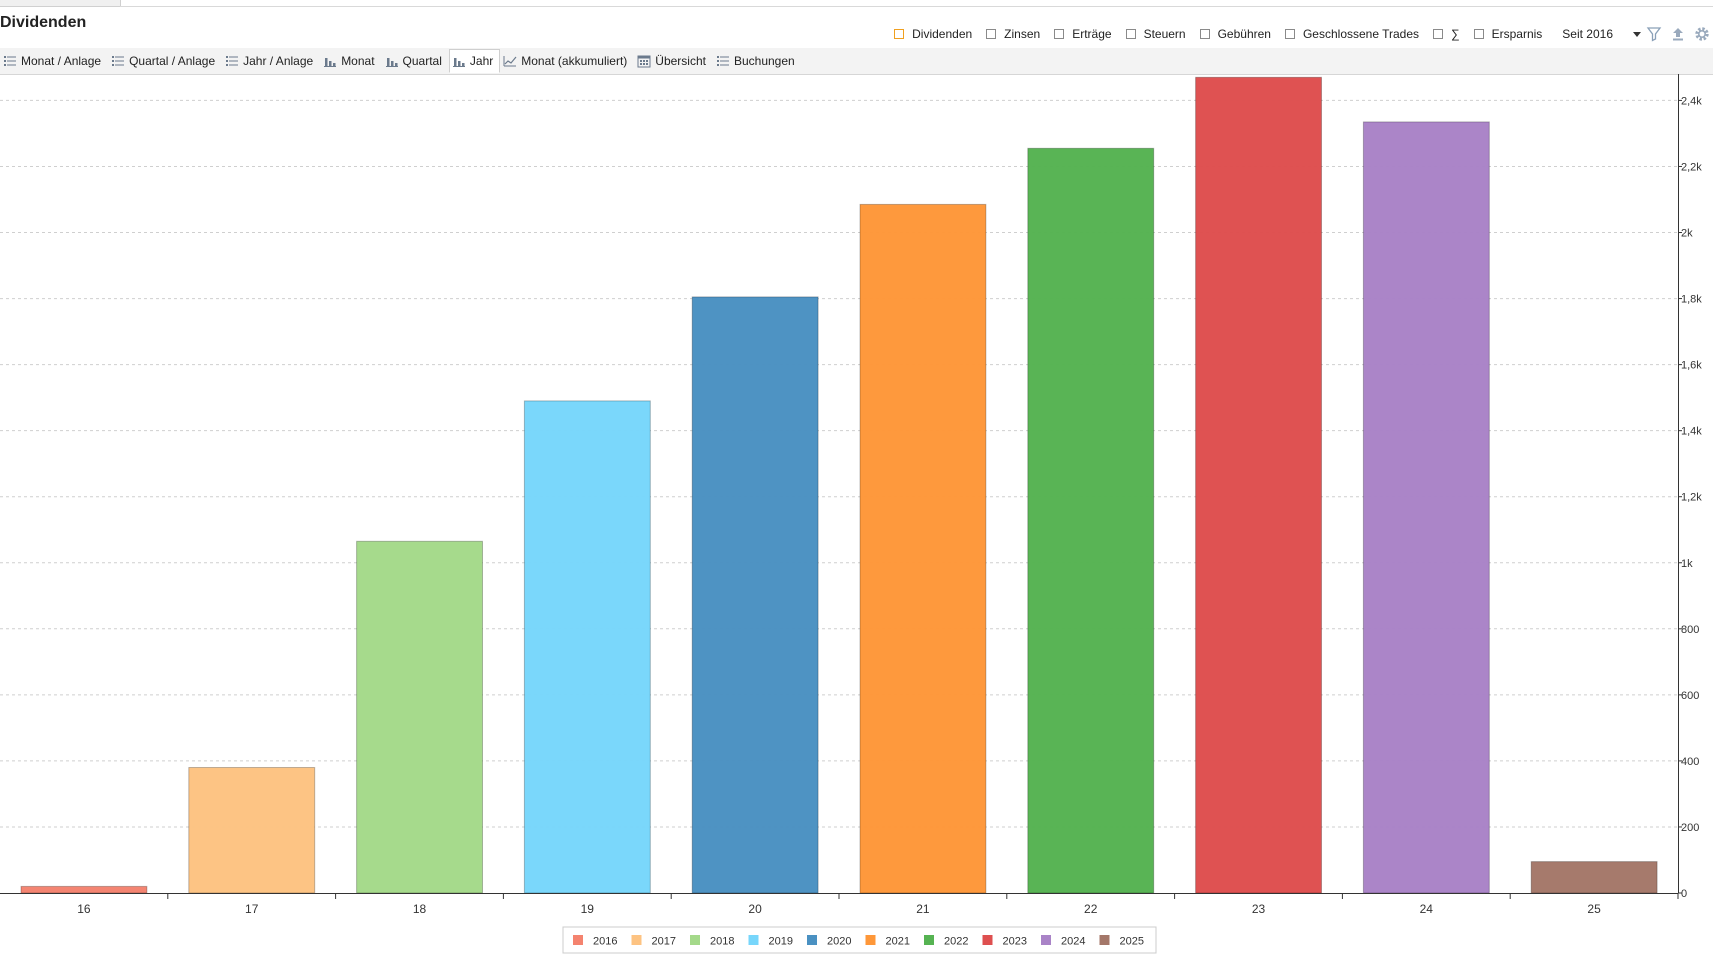 This screenshot has width=1713, height=963. I want to click on y-tick-label: 200, so click(1690, 828).